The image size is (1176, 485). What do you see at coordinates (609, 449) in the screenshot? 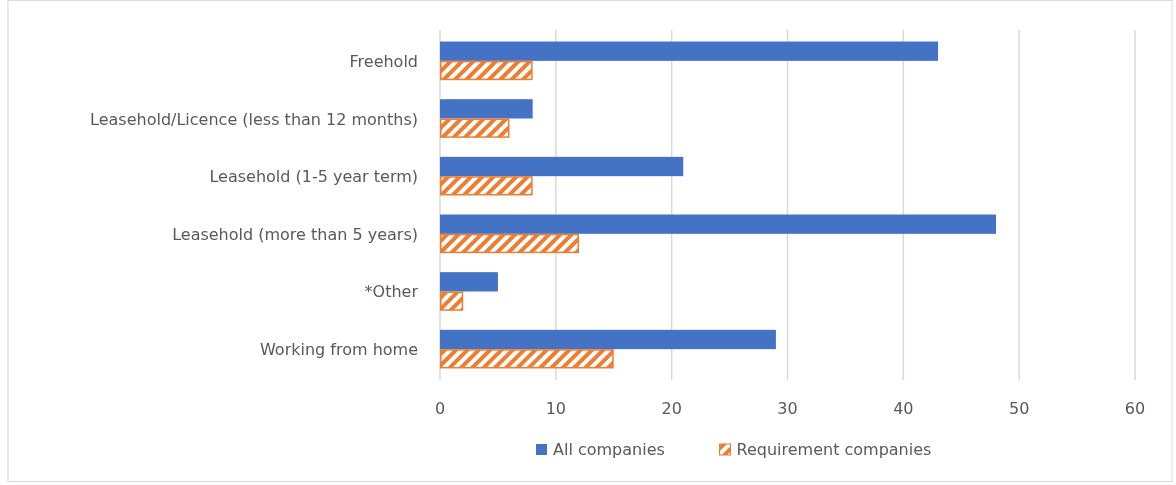
I see `legend-label: All companies` at bounding box center [609, 449].